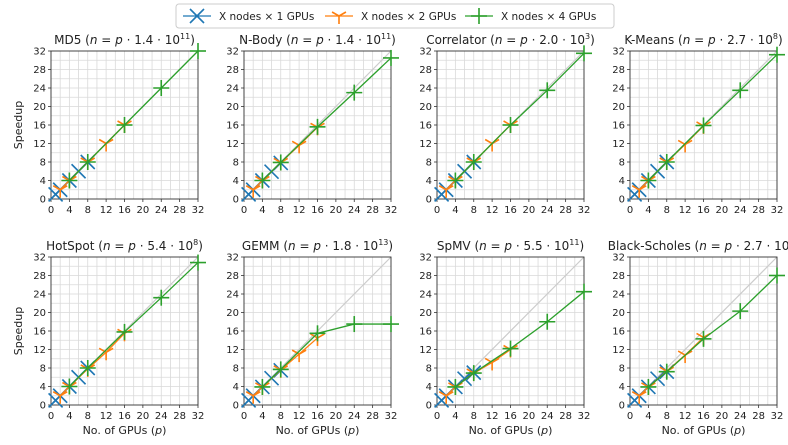 The width and height of the screenshot is (788, 445). Describe the element at coordinates (425, 107) in the screenshot. I see `y-tick-label: 20` at that location.